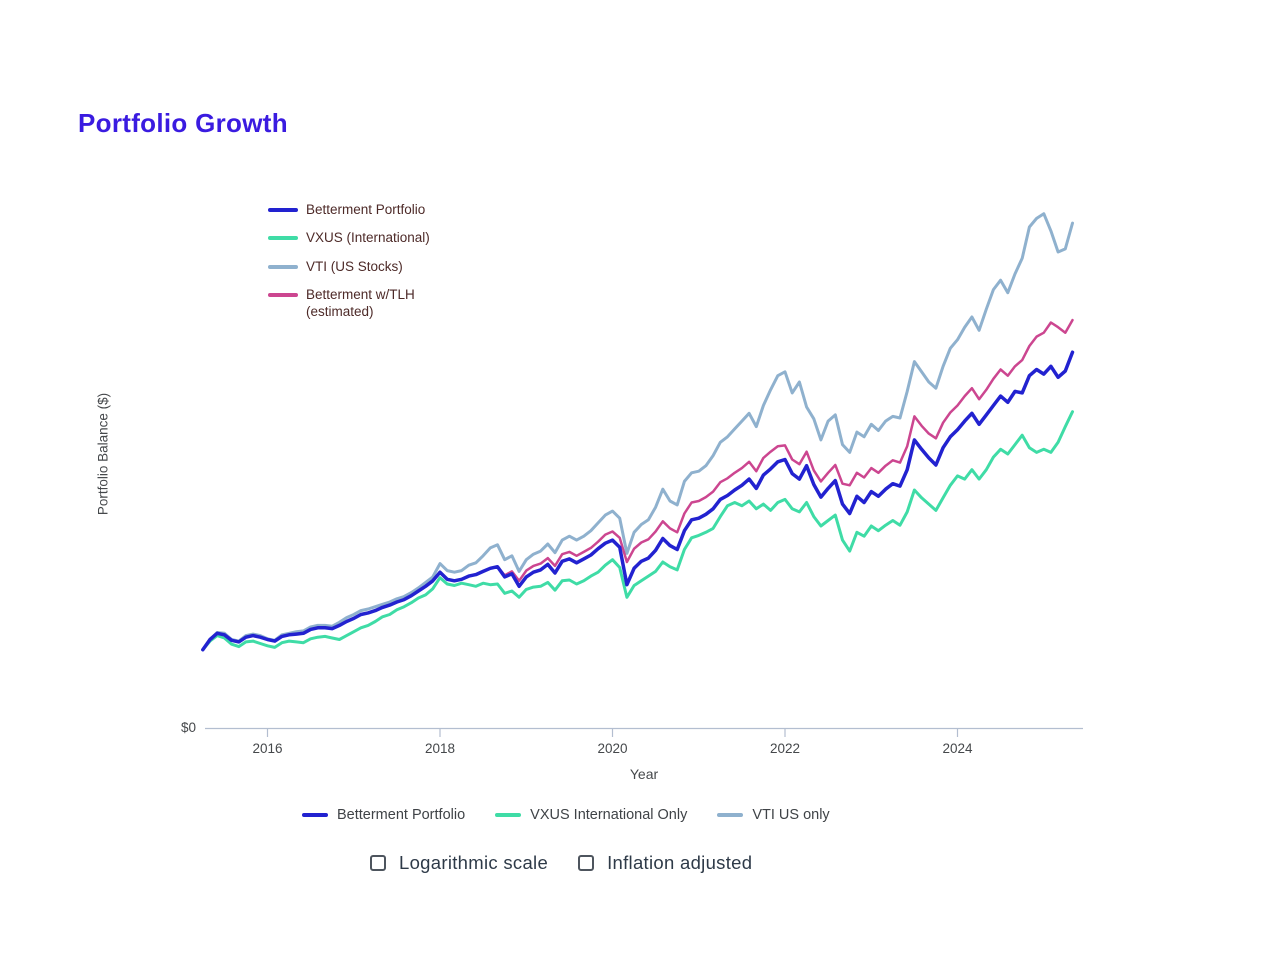  What do you see at coordinates (730, 815) in the screenshot?
I see `bottom-legend-swatch-vti-icon` at bounding box center [730, 815].